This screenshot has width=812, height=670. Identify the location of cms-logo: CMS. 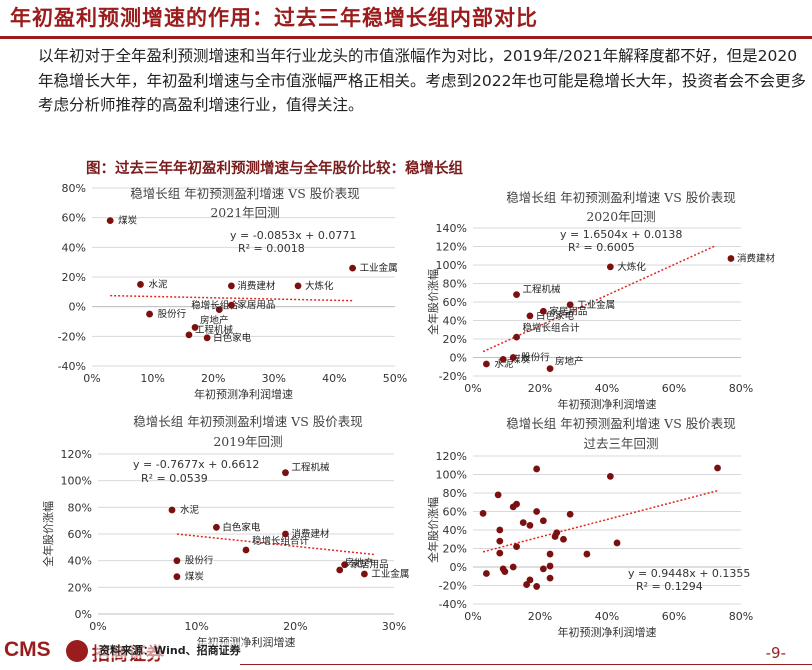
(27, 649).